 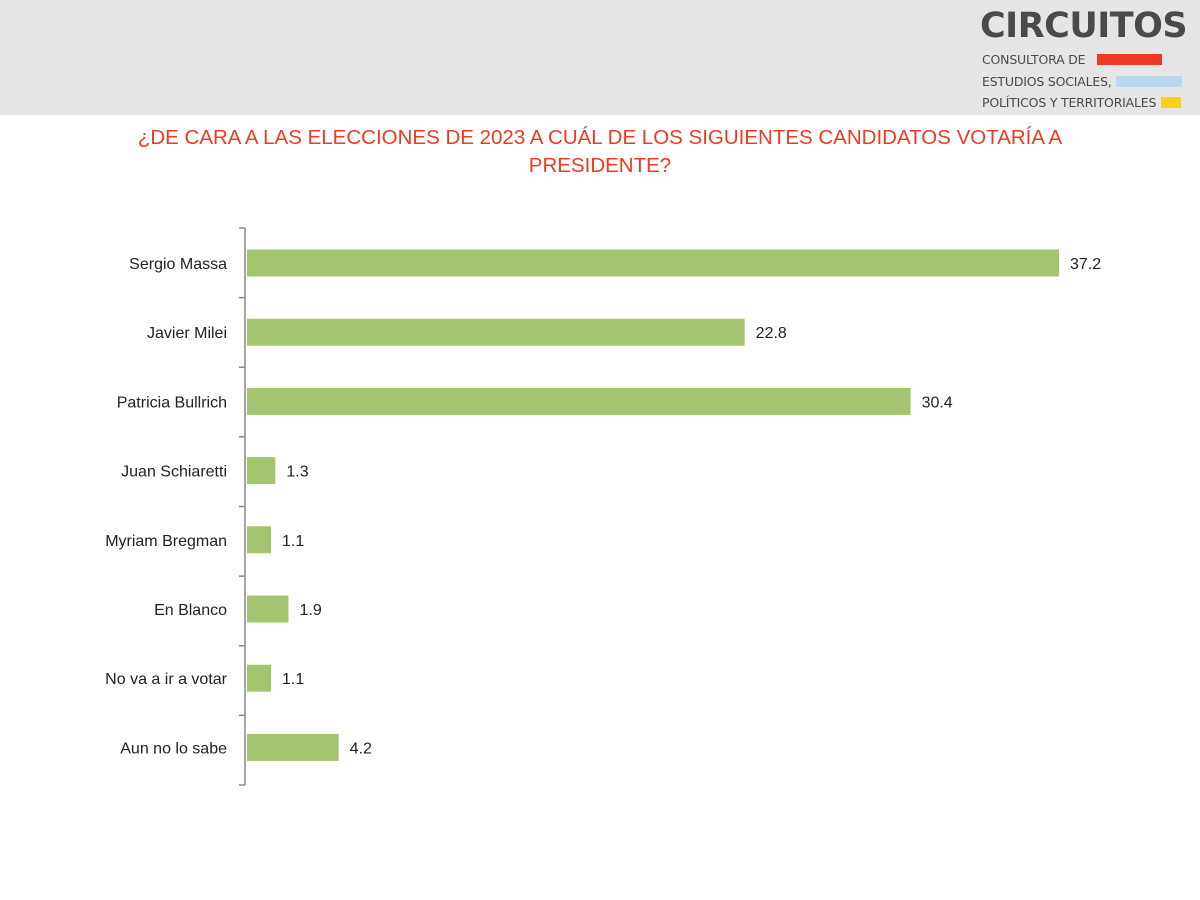 I want to click on logo-blue-bar, so click(x=1149, y=81).